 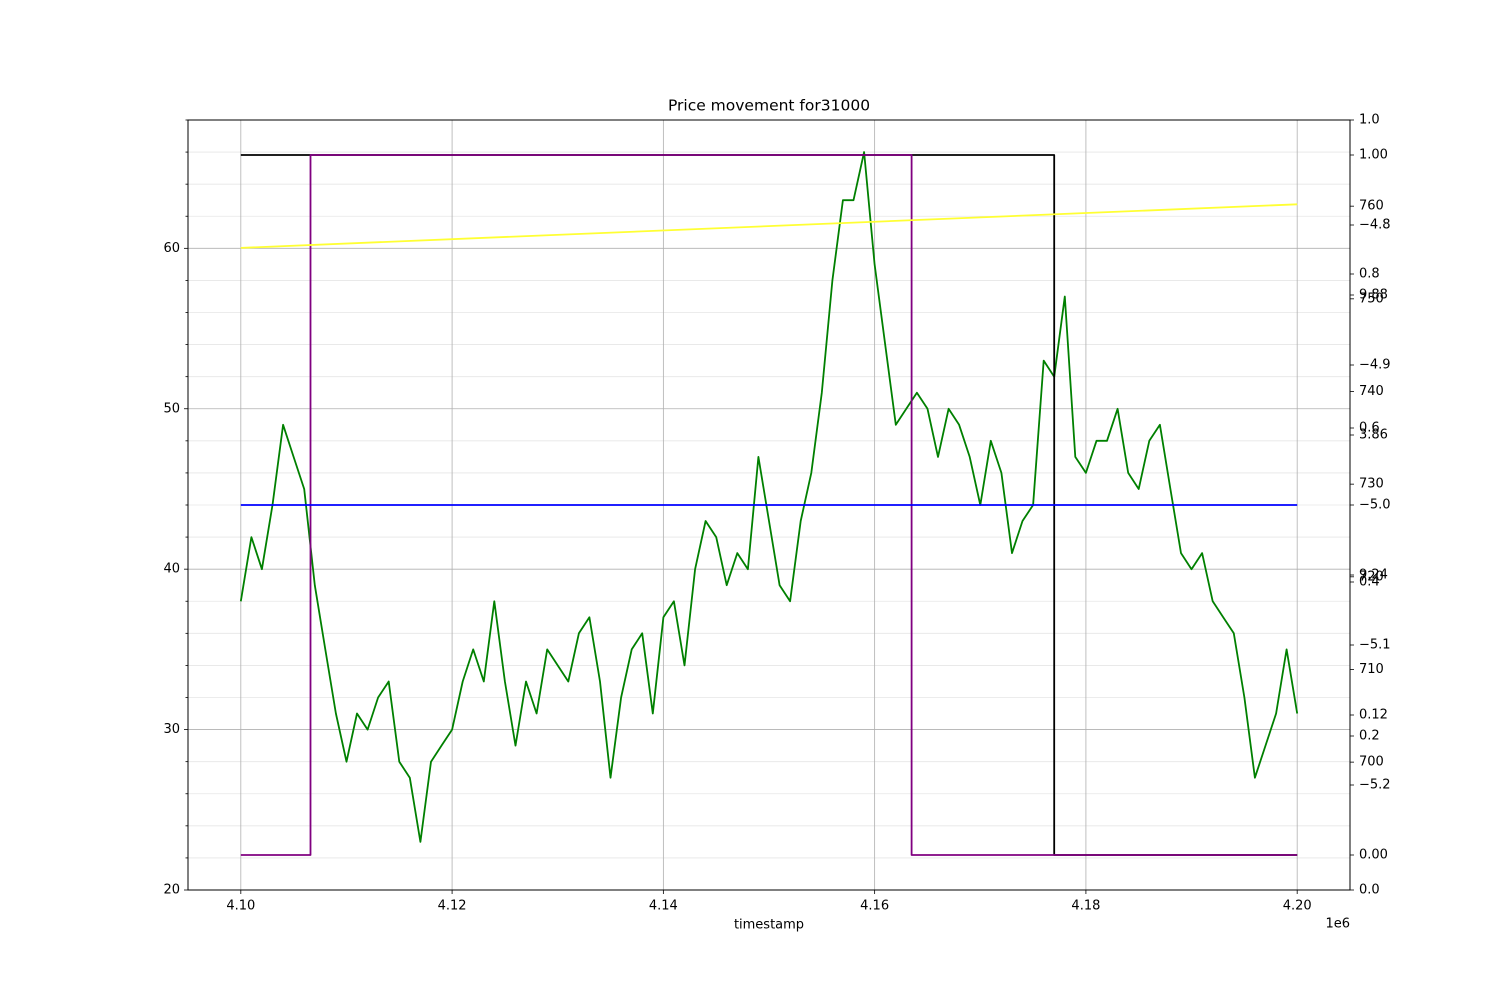 What do you see at coordinates (1373, 855) in the screenshot?
I see `right-tick-label: 0.00` at bounding box center [1373, 855].